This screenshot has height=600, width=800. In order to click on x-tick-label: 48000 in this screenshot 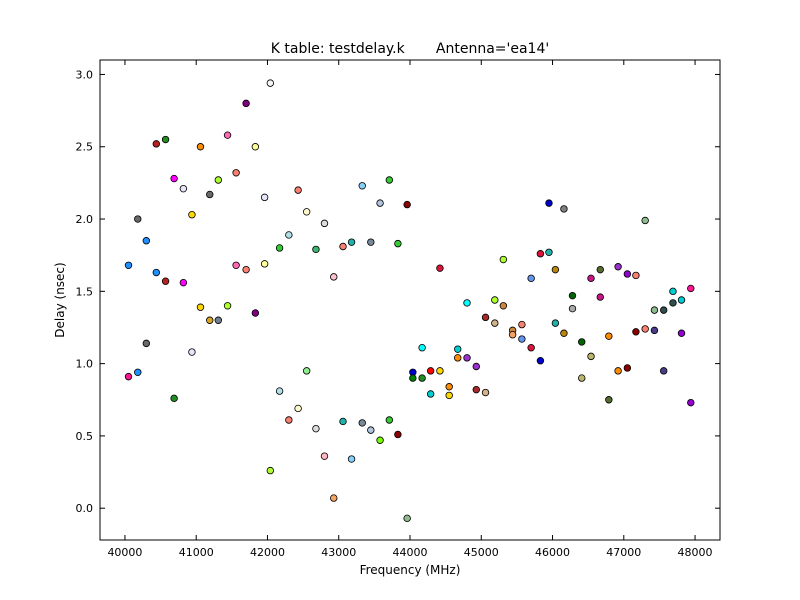, I will do `click(695, 552)`.